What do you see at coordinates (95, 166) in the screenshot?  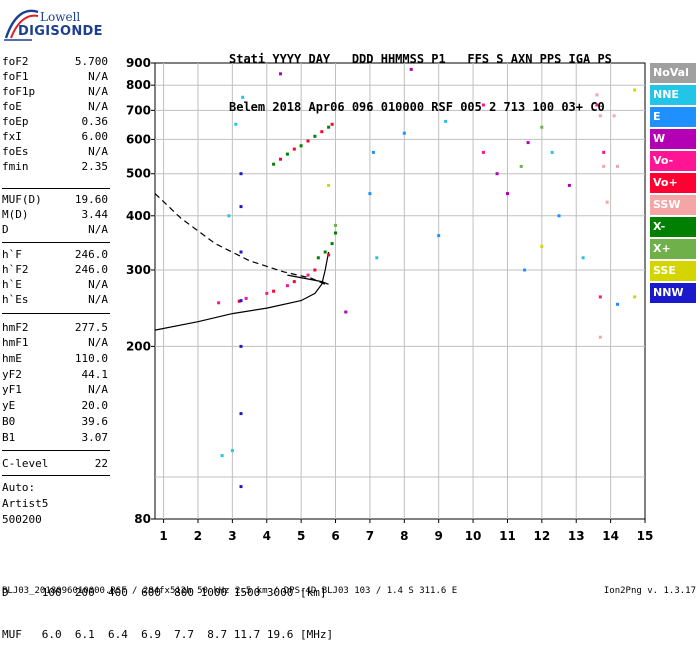 I see `param-value: 2.35` at bounding box center [95, 166].